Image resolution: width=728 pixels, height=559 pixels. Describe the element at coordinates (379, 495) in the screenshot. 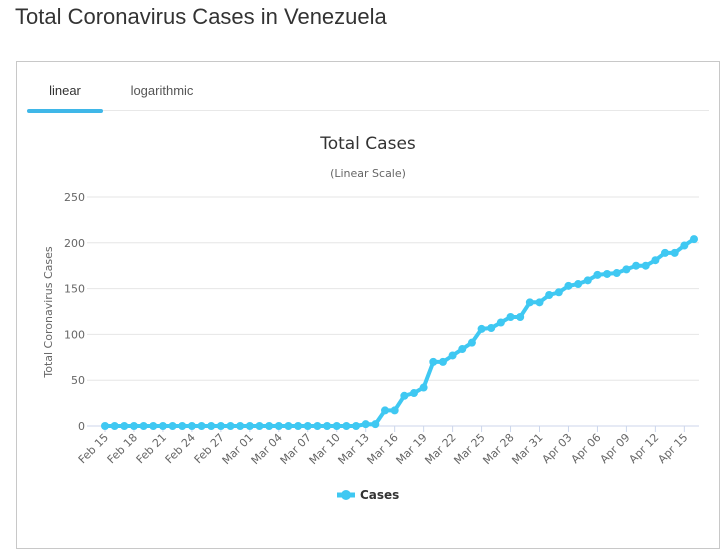

I see `legend-label-cases: Cases` at that location.